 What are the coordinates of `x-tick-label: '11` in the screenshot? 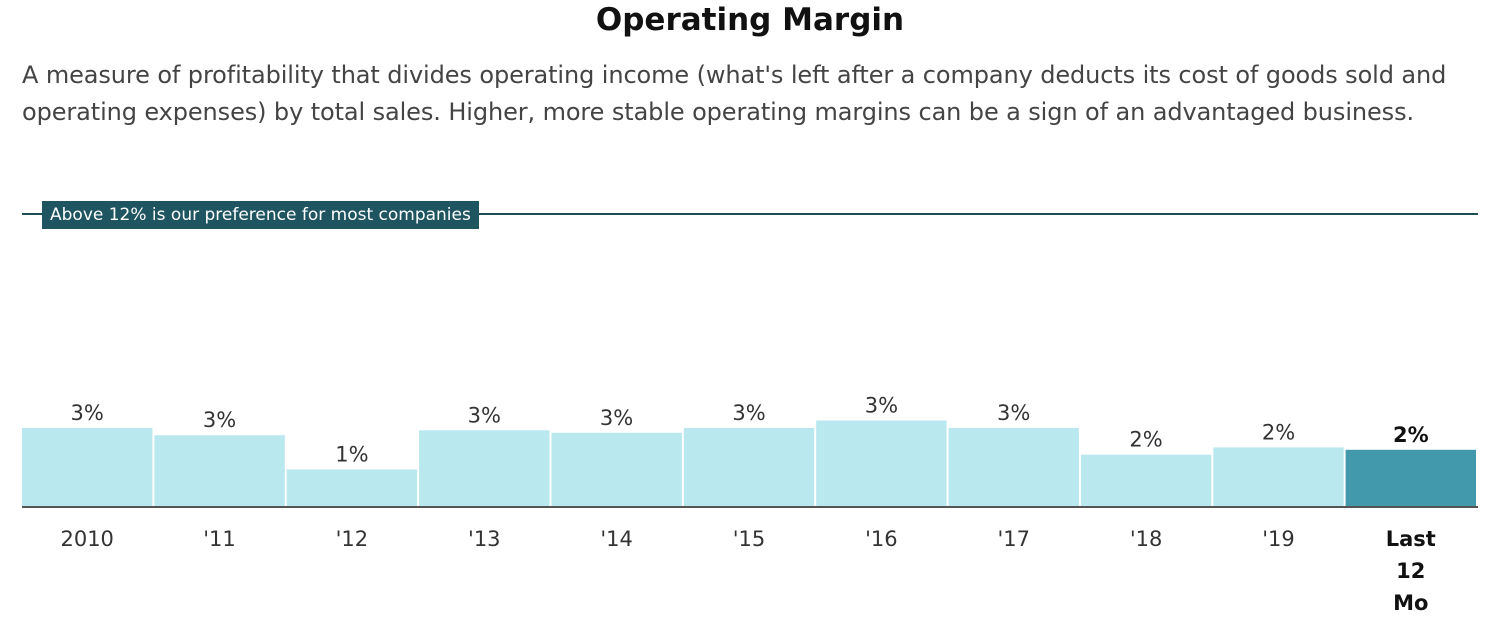 It's located at (219, 539).